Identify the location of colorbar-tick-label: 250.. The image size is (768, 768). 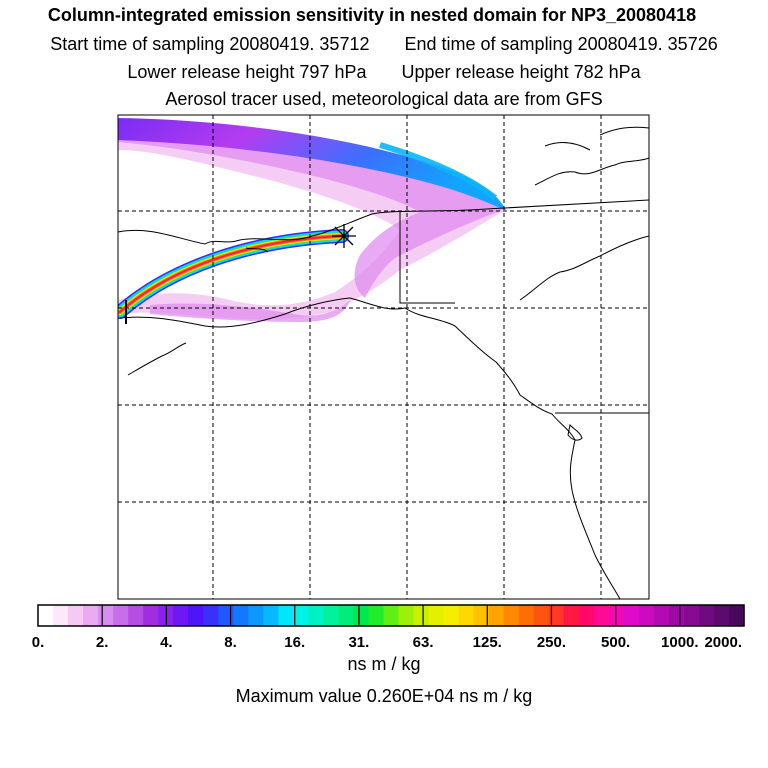
(551, 642).